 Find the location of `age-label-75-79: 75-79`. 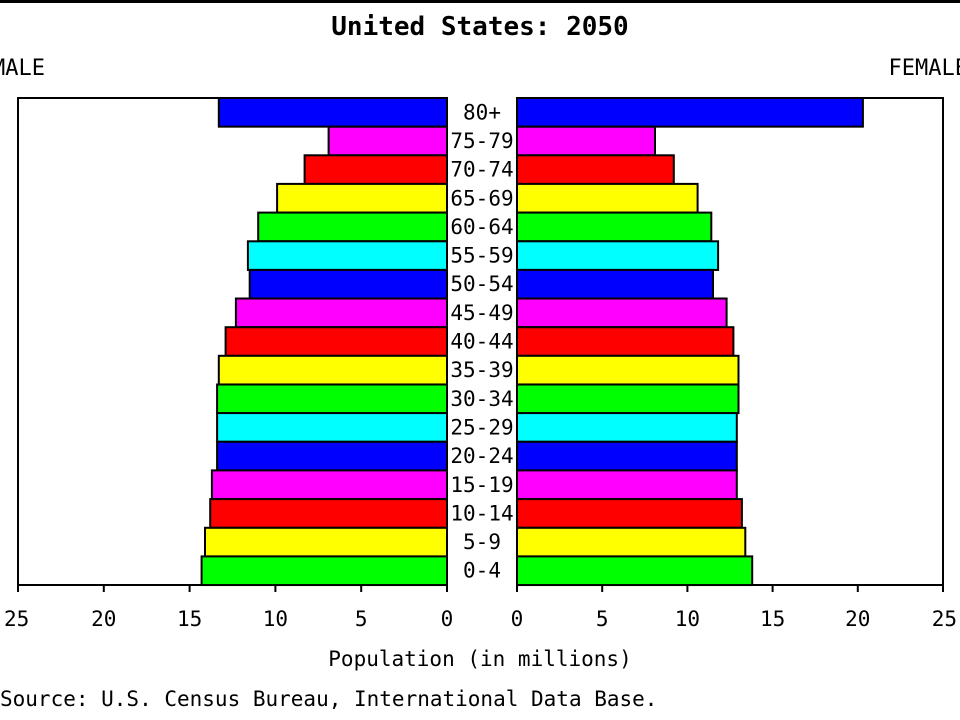

age-label-75-79: 75-79 is located at coordinates (481, 141).